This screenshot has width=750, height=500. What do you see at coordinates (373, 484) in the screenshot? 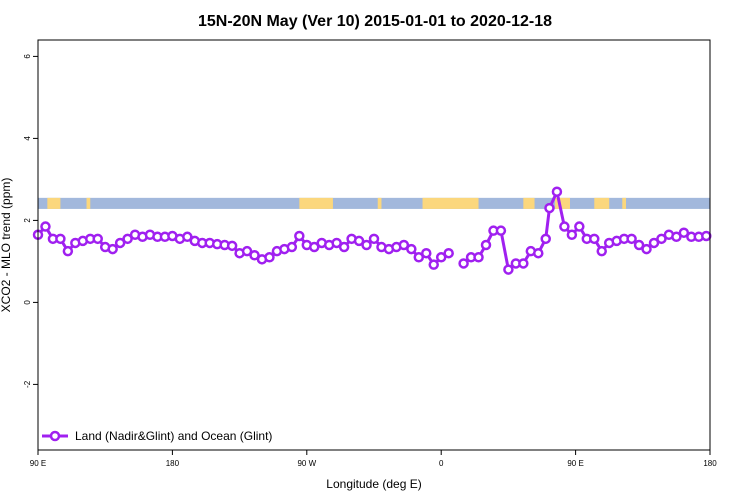
I see `x-axis-label: Longitude (deg E)` at bounding box center [373, 484].